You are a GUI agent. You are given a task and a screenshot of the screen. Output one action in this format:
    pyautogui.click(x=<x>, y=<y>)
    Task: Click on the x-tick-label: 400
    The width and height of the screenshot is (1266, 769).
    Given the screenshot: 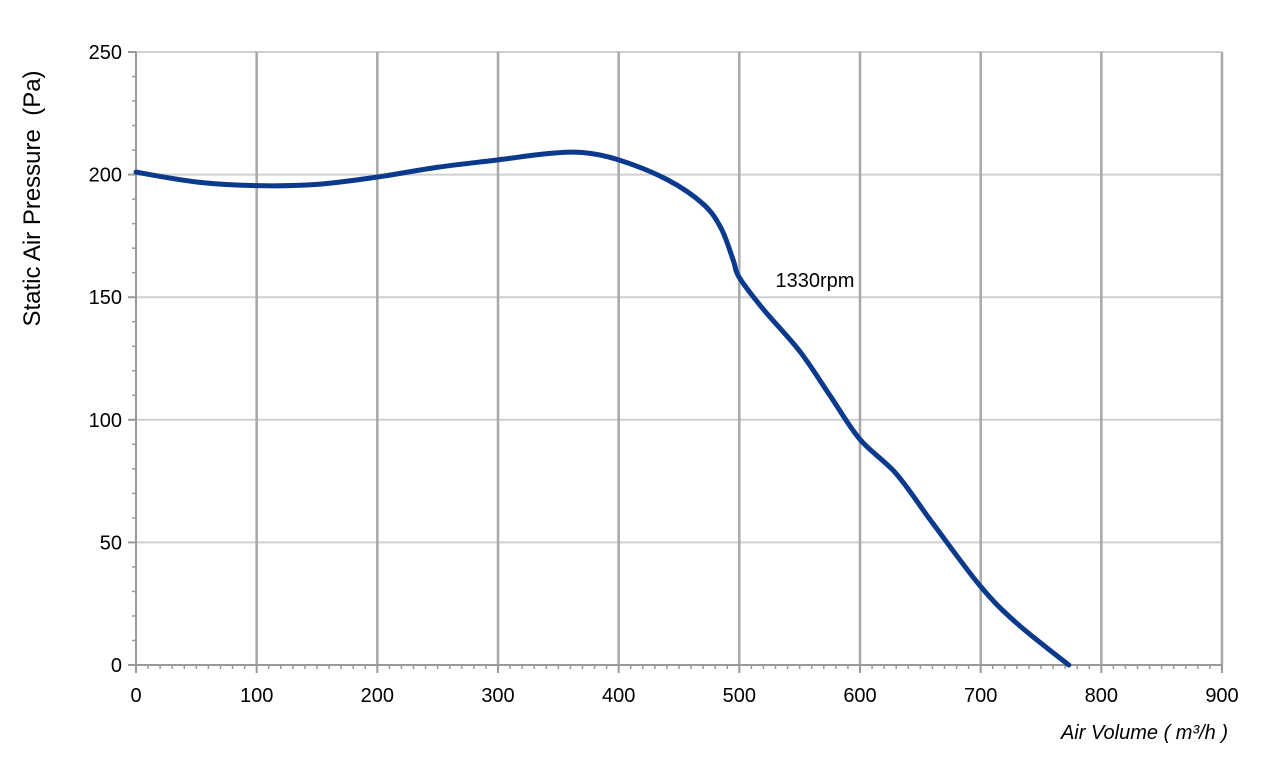 What is the action you would take?
    pyautogui.click(x=618, y=696)
    